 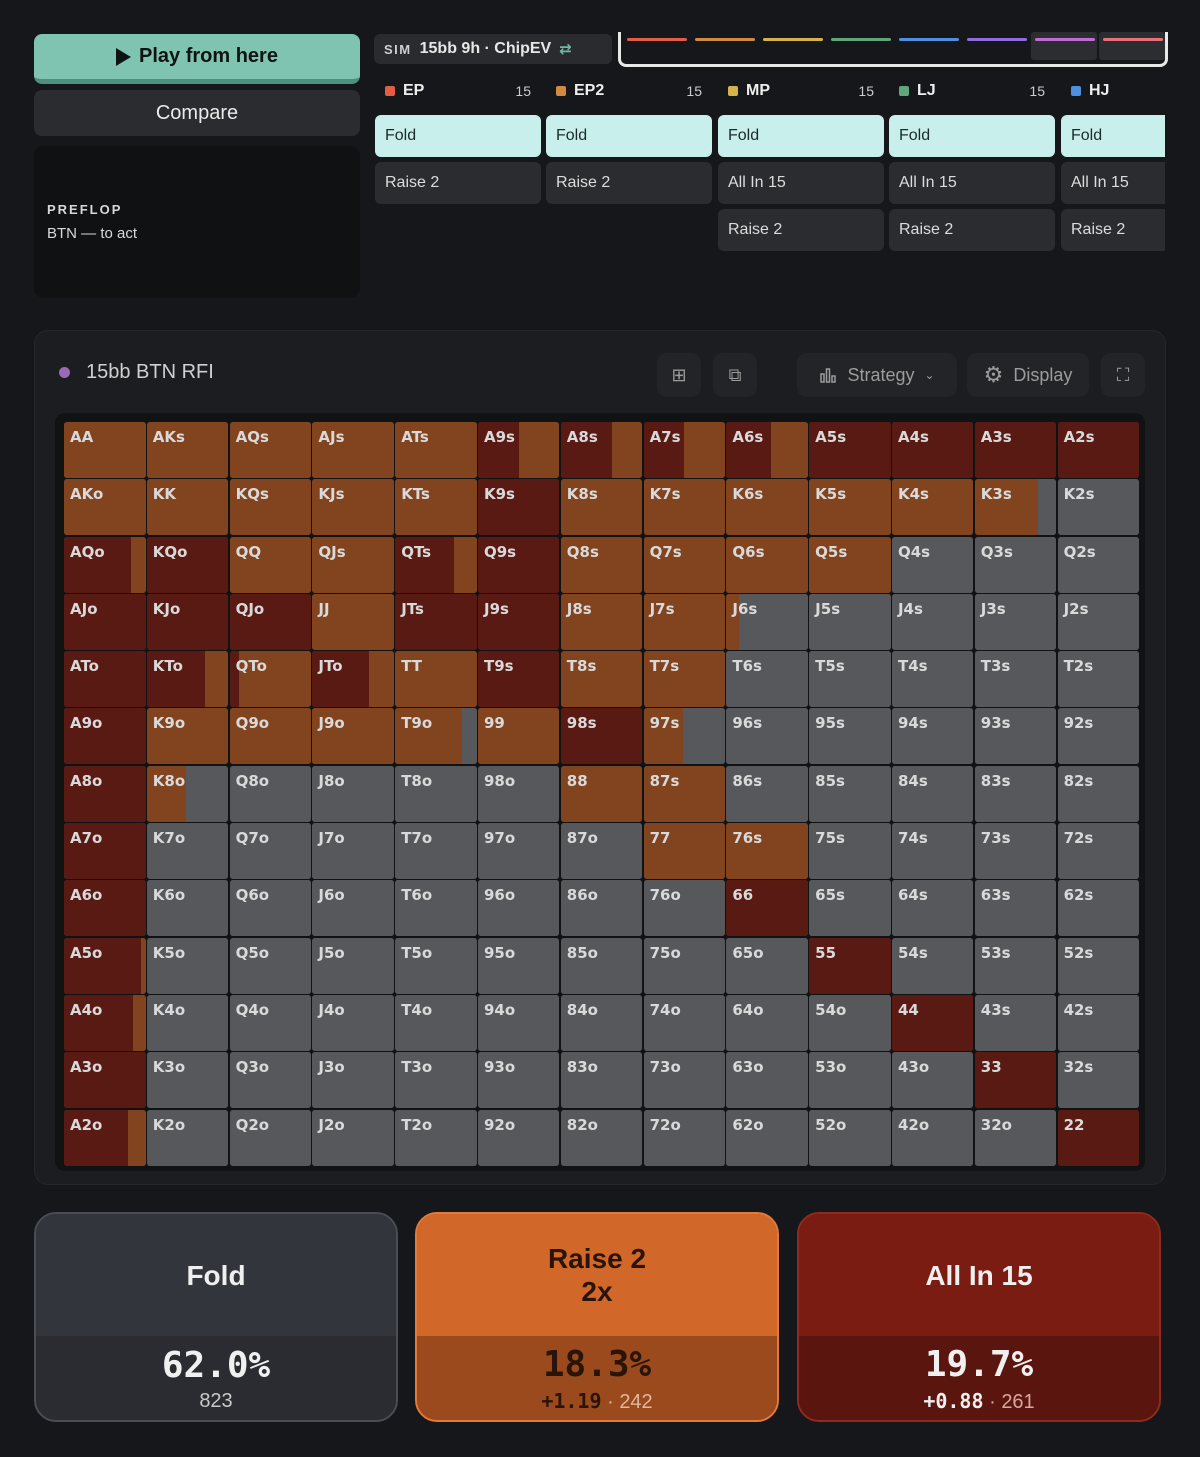 What do you see at coordinates (932, 679) in the screenshot?
I see `hand-cell: T4s` at bounding box center [932, 679].